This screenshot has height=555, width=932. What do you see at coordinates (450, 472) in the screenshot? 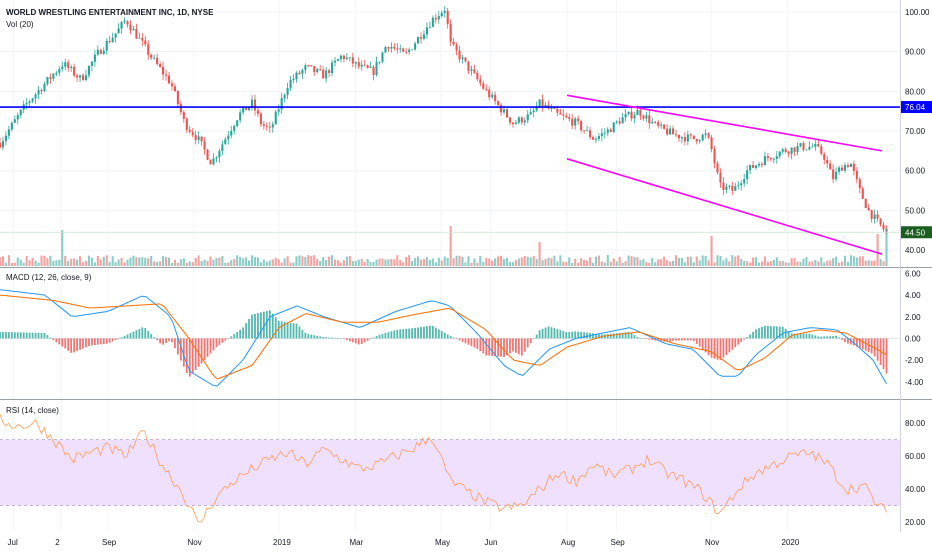
I see `rsi-band` at bounding box center [450, 472].